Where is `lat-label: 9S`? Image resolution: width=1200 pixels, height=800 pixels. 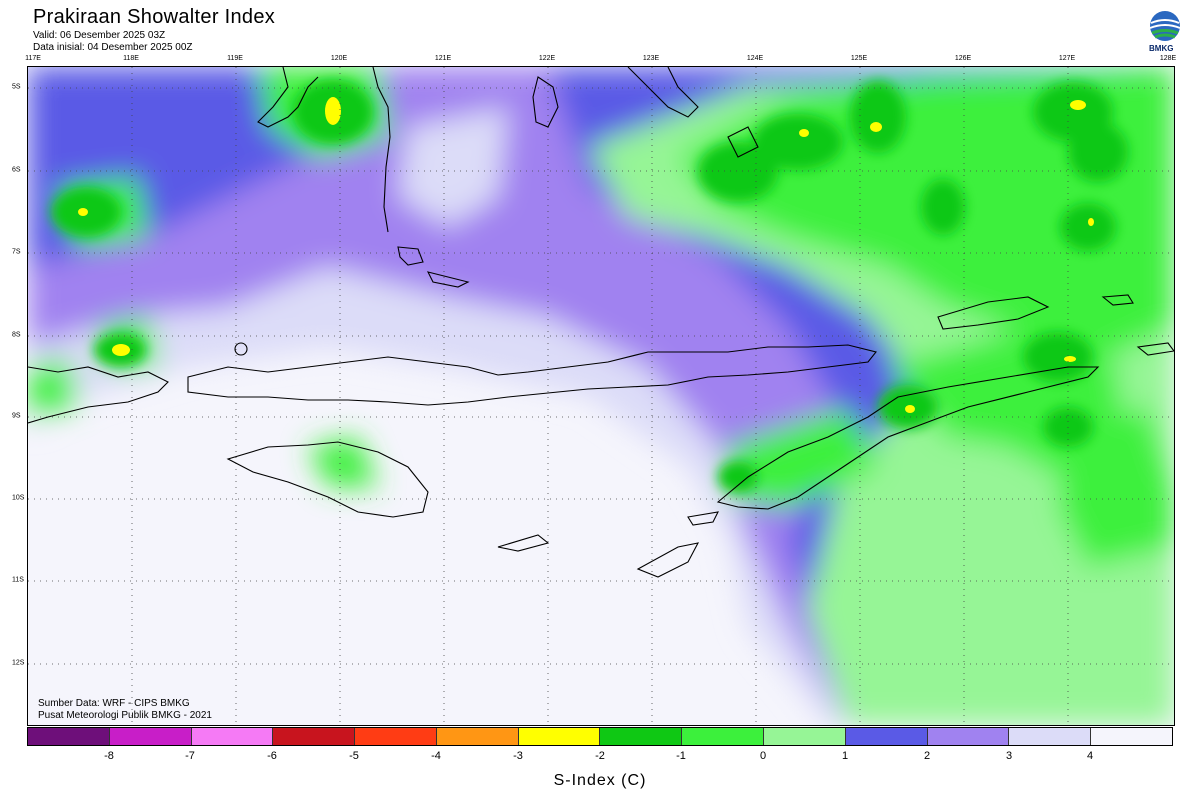
lat-label: 9S is located at coordinates (16, 416).